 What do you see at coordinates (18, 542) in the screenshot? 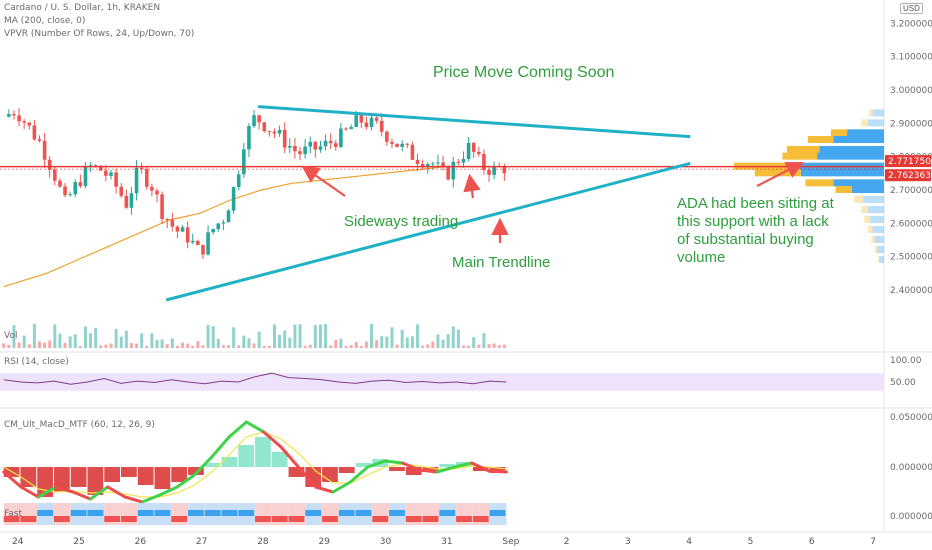
I see `x-tick-label: 24` at bounding box center [18, 542].